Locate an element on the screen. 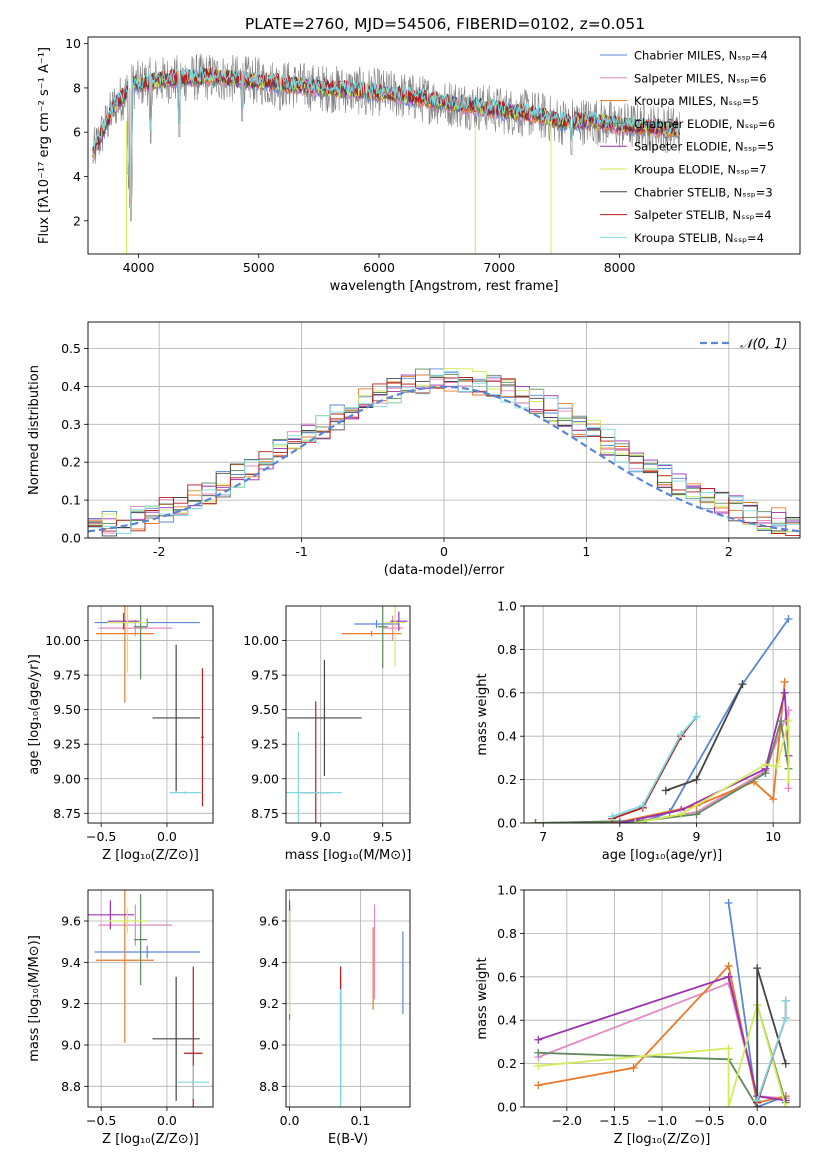 The height and width of the screenshot is (1170, 819). y-axis-label: Flux [fλ10⁻¹⁷ erg cm⁻² s⁻¹ A⁻¹] is located at coordinates (44, 145).